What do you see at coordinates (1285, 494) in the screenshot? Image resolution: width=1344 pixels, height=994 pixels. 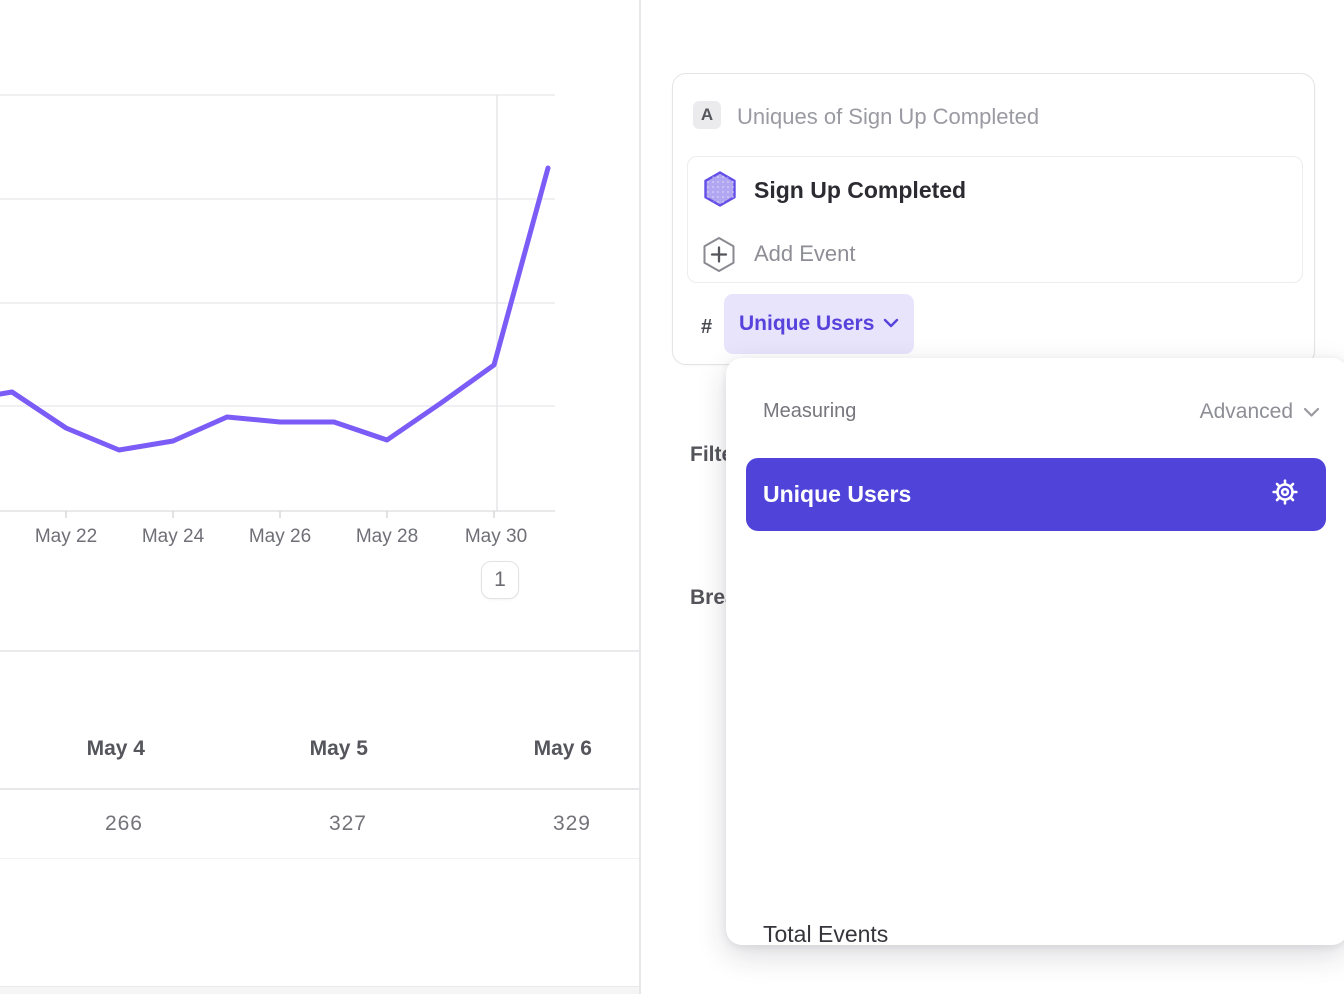 I see `gear-icon` at bounding box center [1285, 494].